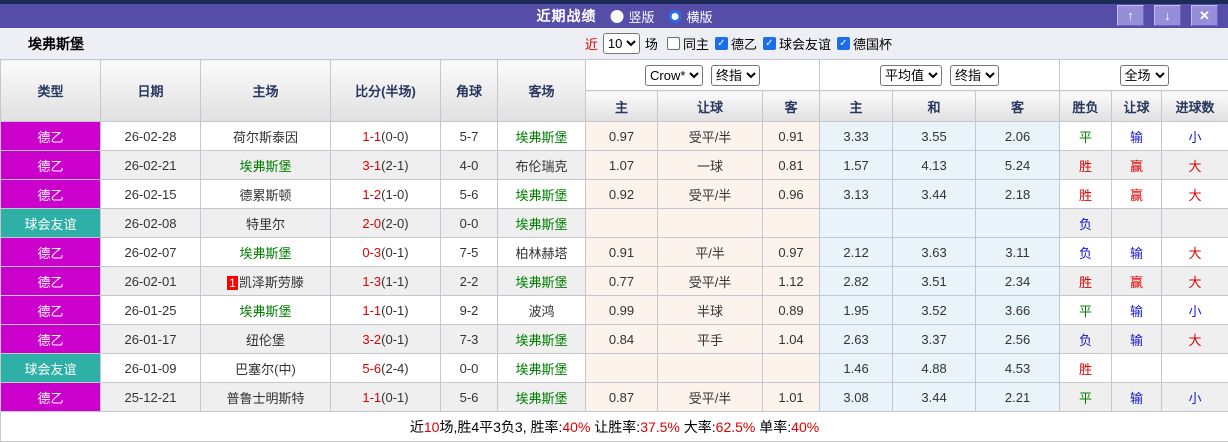  What do you see at coordinates (934, 339) in the screenshot?
I see `avg-draw: 3.37` at bounding box center [934, 339].